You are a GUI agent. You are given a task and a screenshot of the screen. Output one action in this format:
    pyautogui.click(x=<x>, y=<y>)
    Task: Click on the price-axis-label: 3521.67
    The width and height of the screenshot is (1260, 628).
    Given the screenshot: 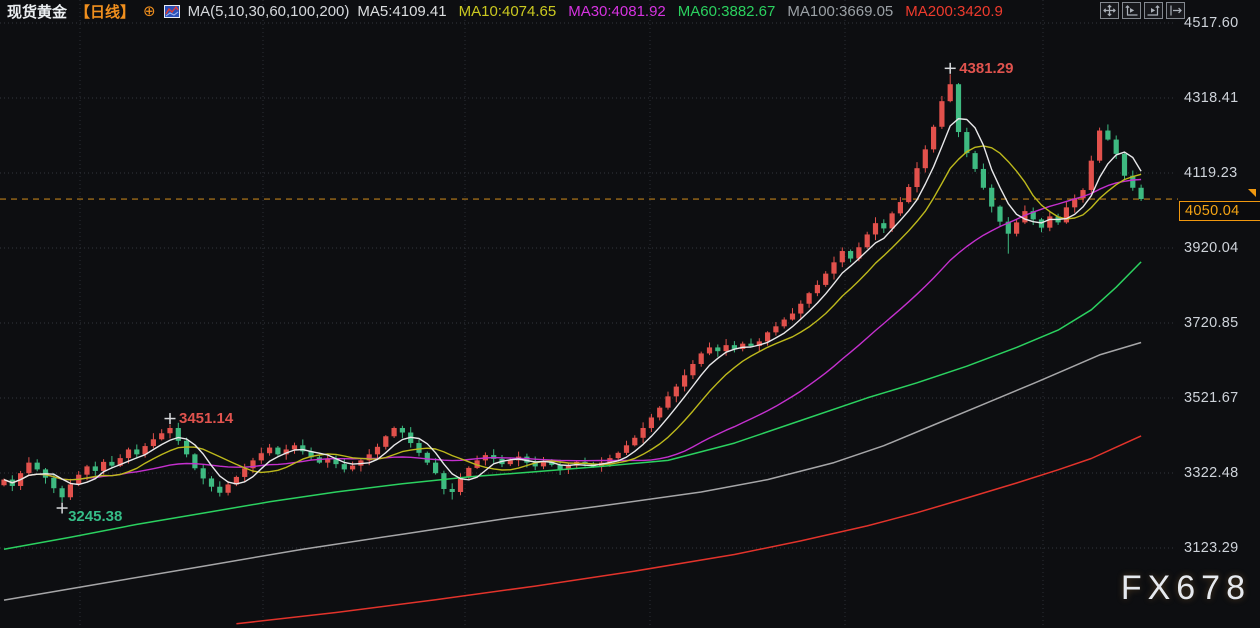 What is the action you would take?
    pyautogui.click(x=1211, y=397)
    